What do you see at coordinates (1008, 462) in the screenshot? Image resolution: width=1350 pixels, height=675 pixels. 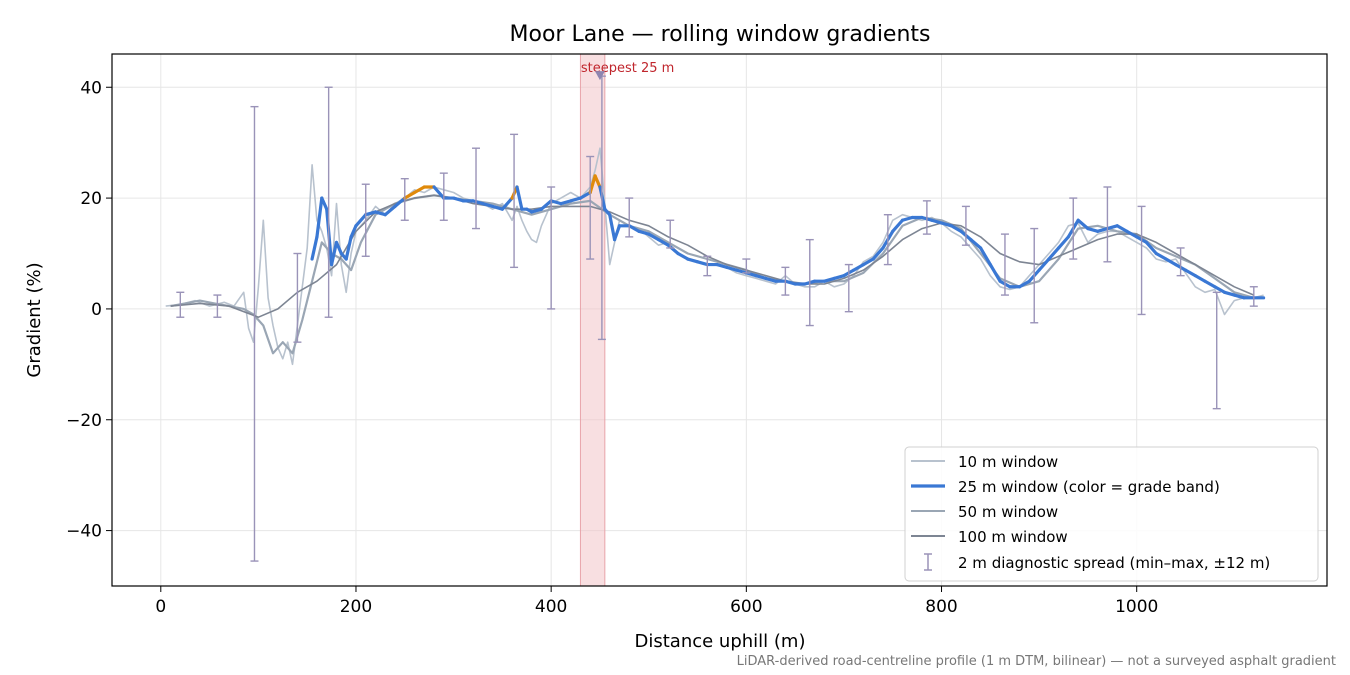 I see `legend-label-10m: 10 m window` at bounding box center [1008, 462].